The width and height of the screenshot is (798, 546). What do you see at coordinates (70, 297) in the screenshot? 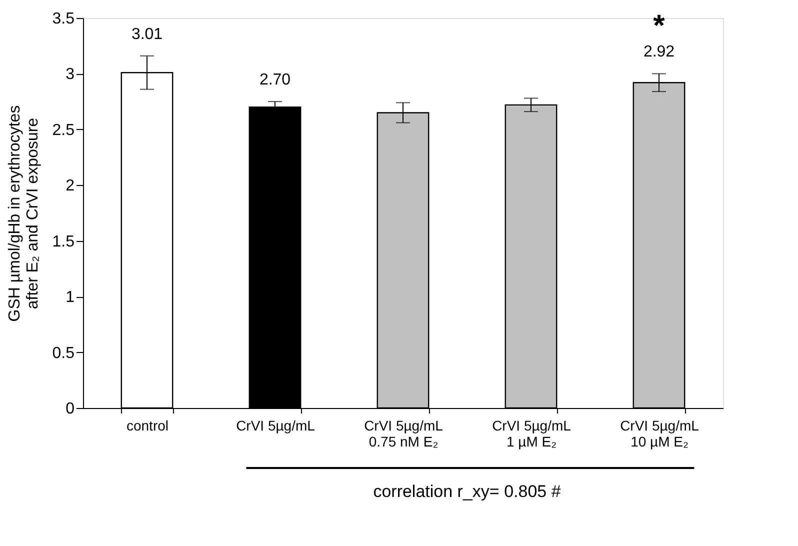
I see `y-tick-label: 1` at bounding box center [70, 297].